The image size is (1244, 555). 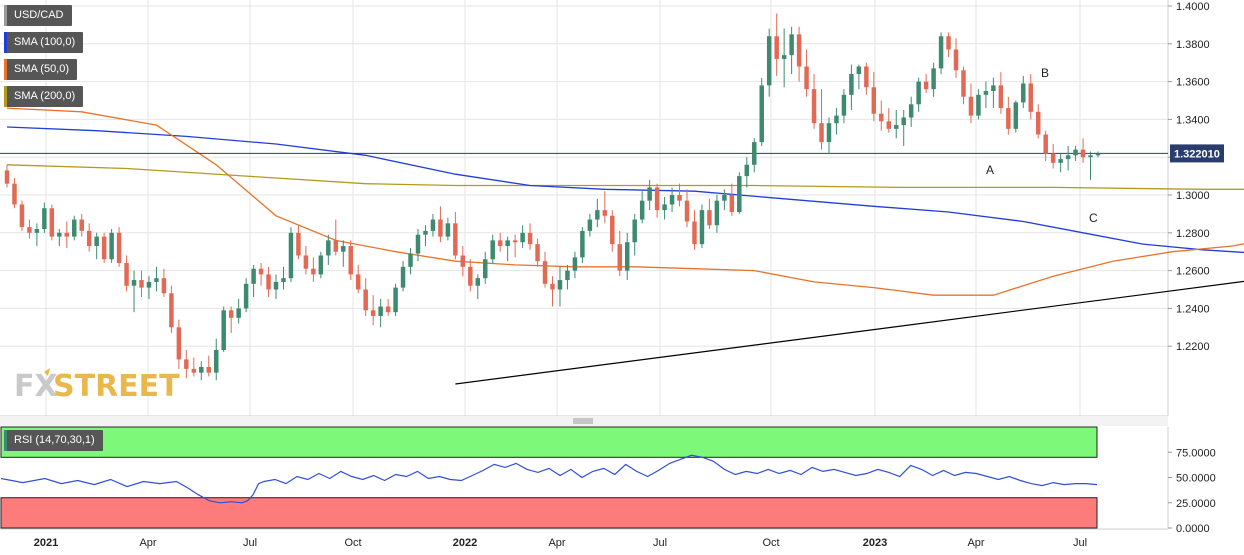 What do you see at coordinates (352, 543) in the screenshot?
I see `x-tick-label: Oct` at bounding box center [352, 543].